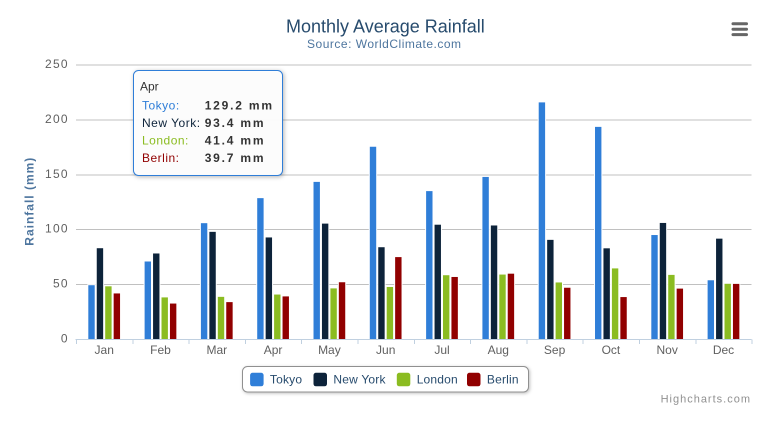 The image size is (769, 421). What do you see at coordinates (555, 350) in the screenshot?
I see `svg-text: Sep` at bounding box center [555, 350].